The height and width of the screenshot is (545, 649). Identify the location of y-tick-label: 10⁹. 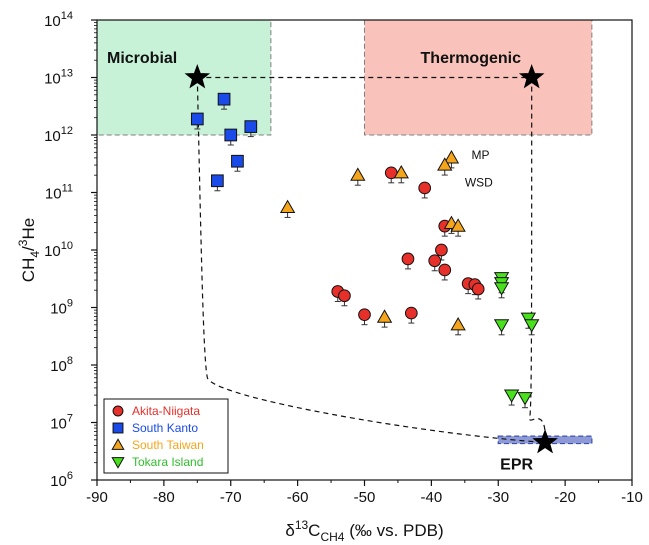
(61, 308).